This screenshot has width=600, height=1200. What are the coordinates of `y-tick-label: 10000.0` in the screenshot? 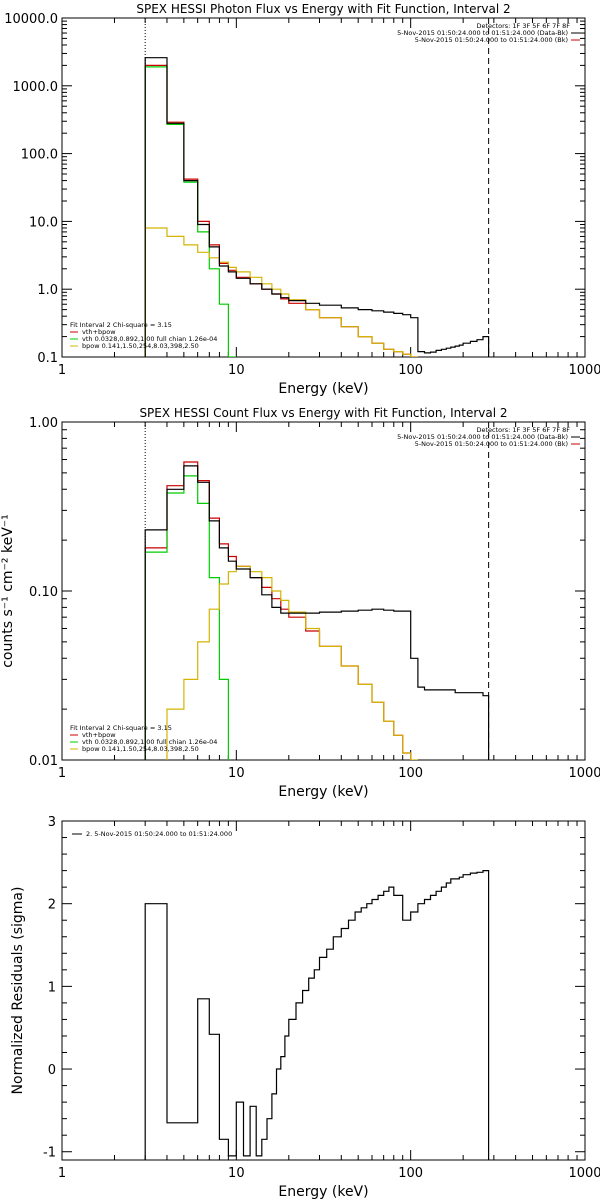 It's located at (31, 19).